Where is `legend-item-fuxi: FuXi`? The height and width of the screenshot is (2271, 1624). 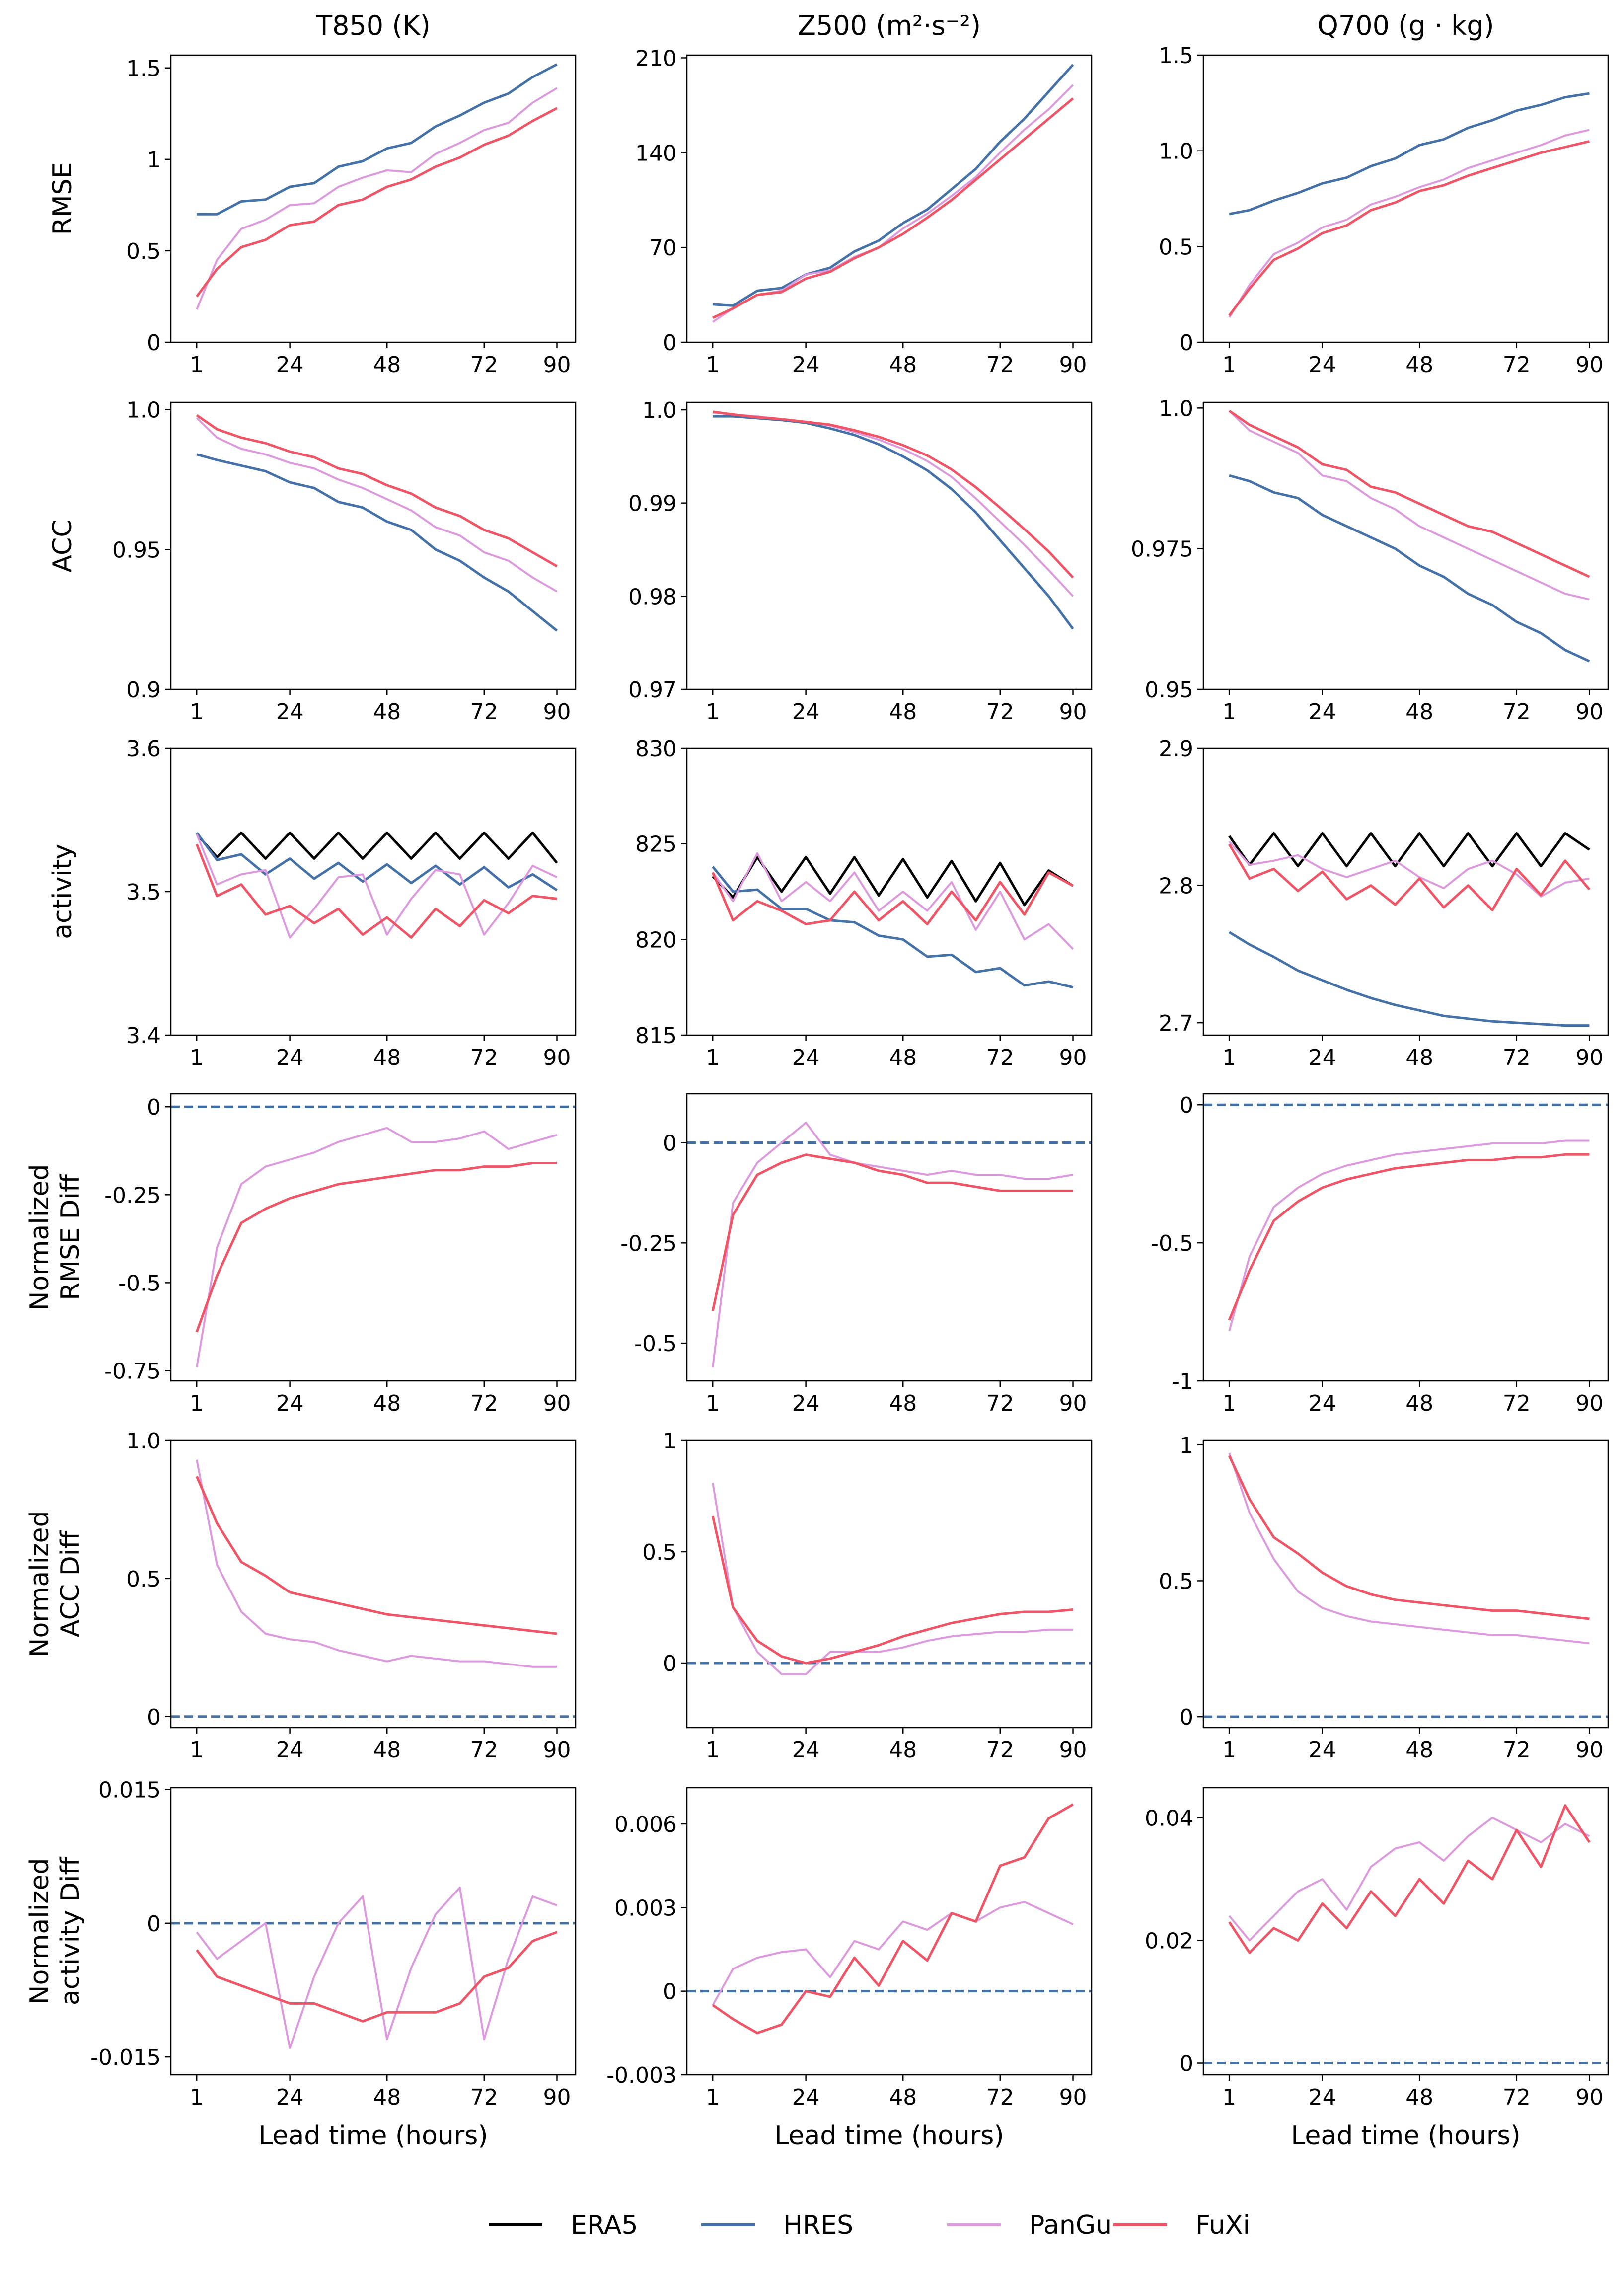
legend-item-fuxi: FuXi is located at coordinates (1181, 2225).